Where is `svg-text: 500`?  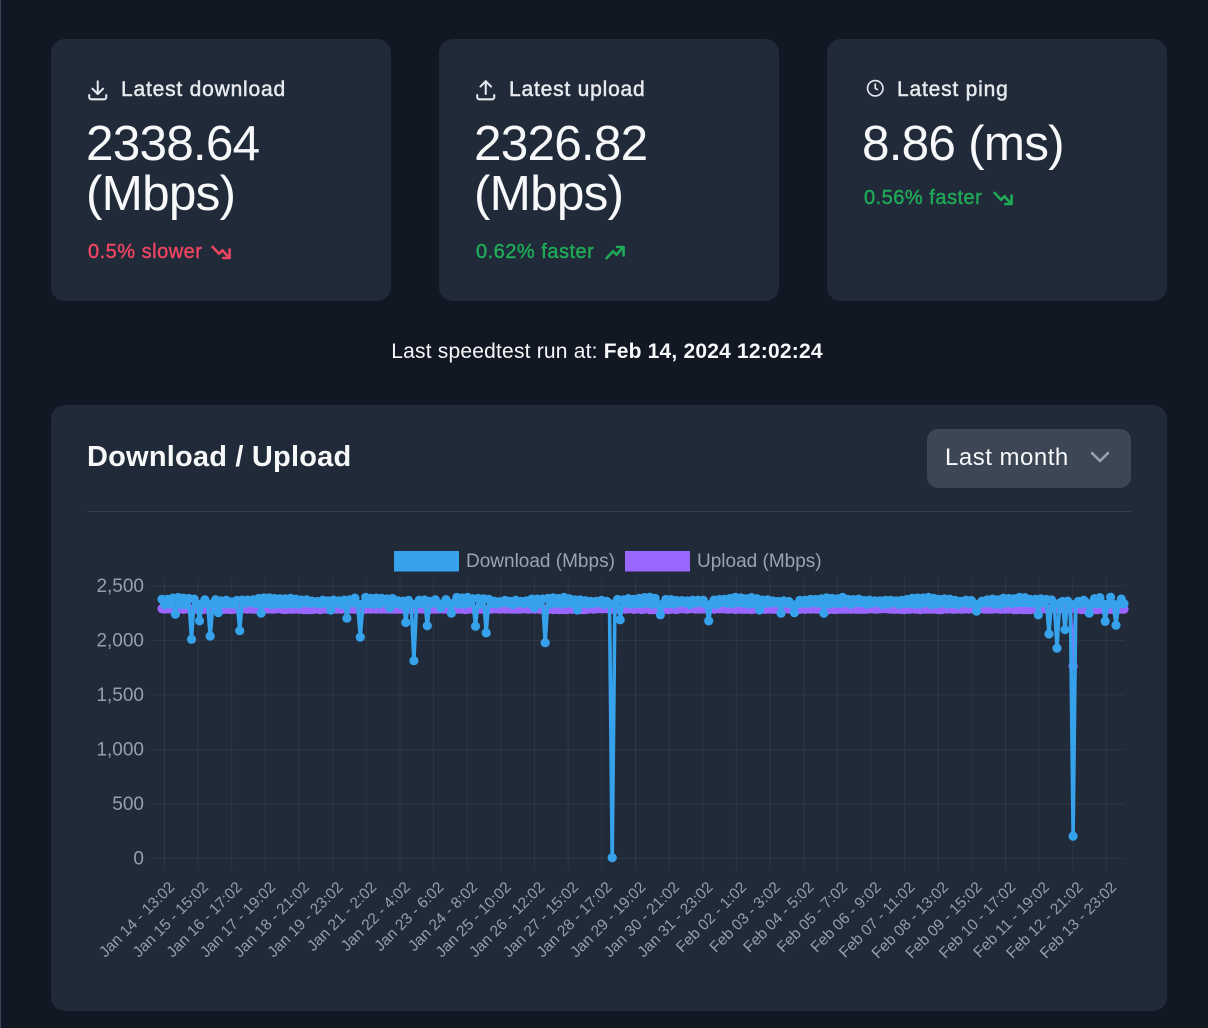
svg-text: 500 is located at coordinates (128, 804).